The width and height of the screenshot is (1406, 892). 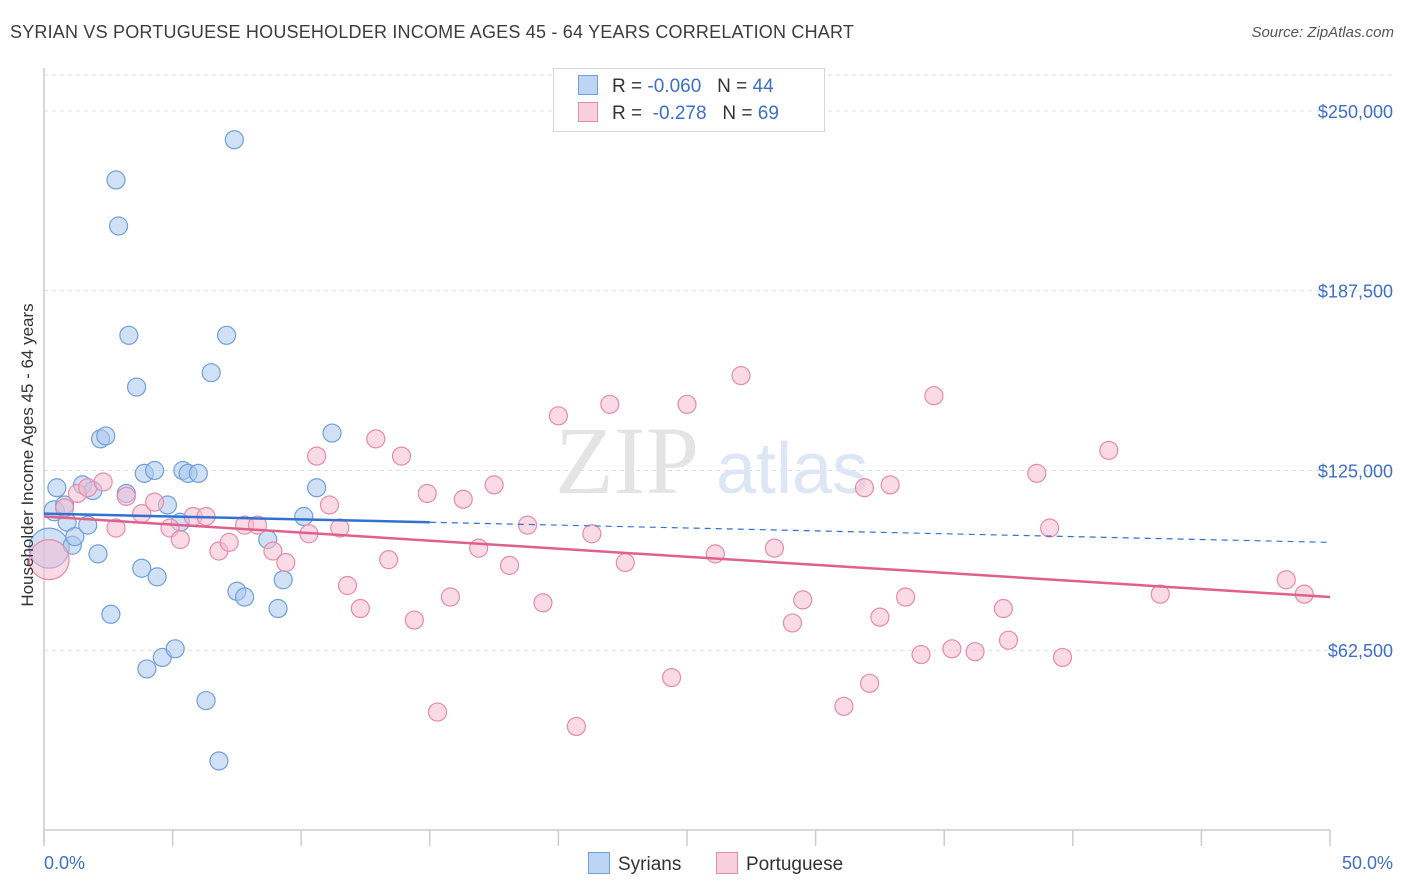 I want to click on legend-swatch-syrians, so click(x=588, y=85).